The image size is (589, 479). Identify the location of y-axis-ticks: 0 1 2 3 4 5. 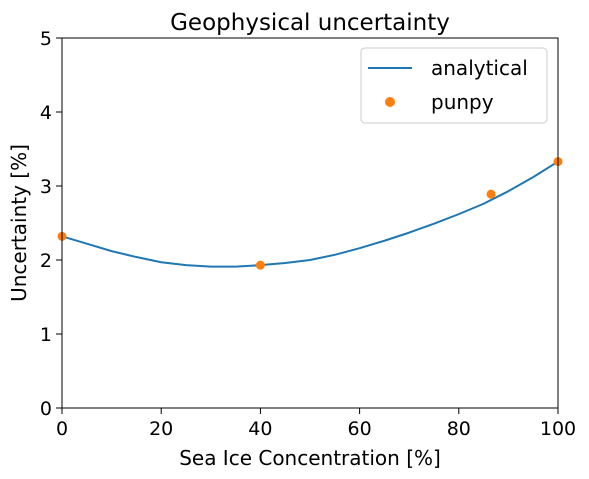
(51, 224).